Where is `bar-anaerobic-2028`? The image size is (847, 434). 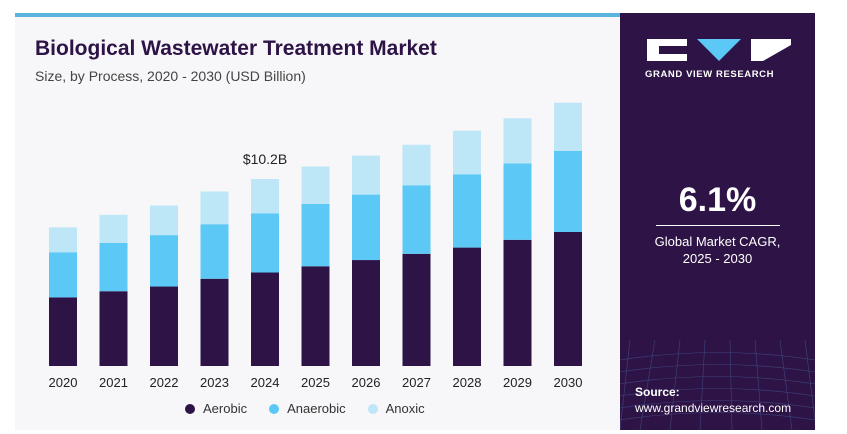
bar-anaerobic-2028 is located at coordinates (467, 211).